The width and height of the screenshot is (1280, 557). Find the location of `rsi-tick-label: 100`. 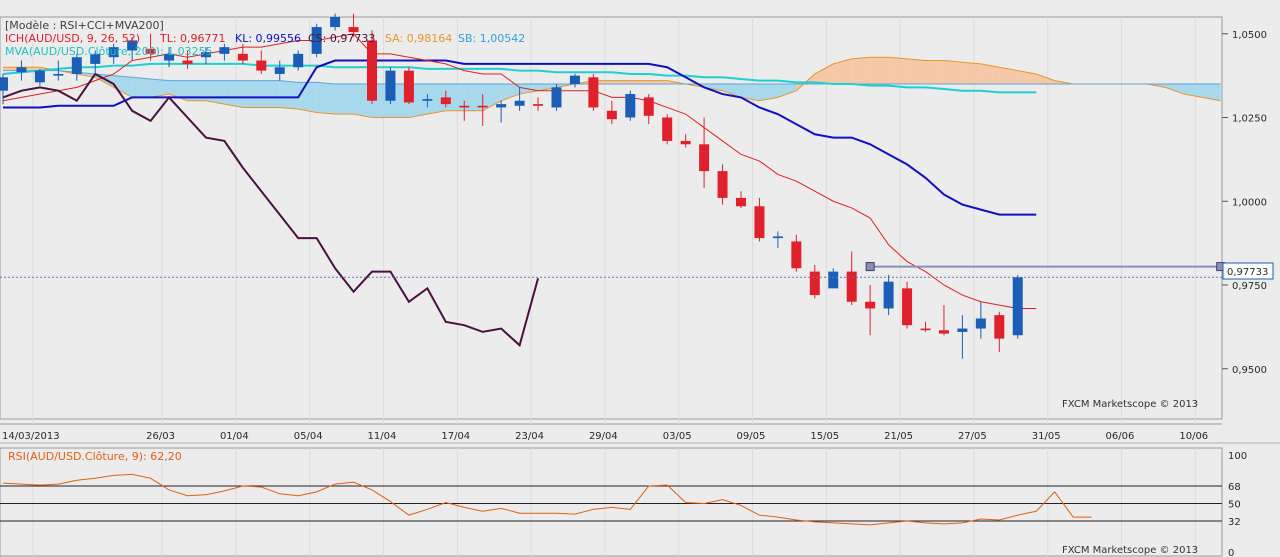

rsi-tick-label: 100 is located at coordinates (1237, 456).